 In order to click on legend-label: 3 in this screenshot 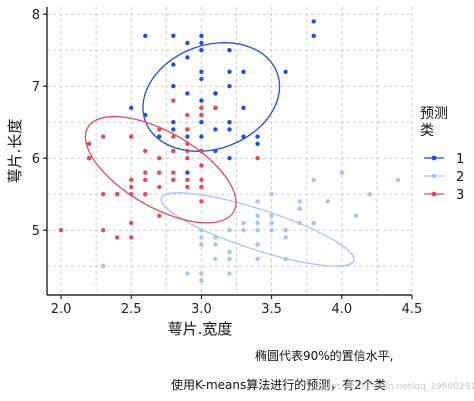, I will do `click(460, 195)`.